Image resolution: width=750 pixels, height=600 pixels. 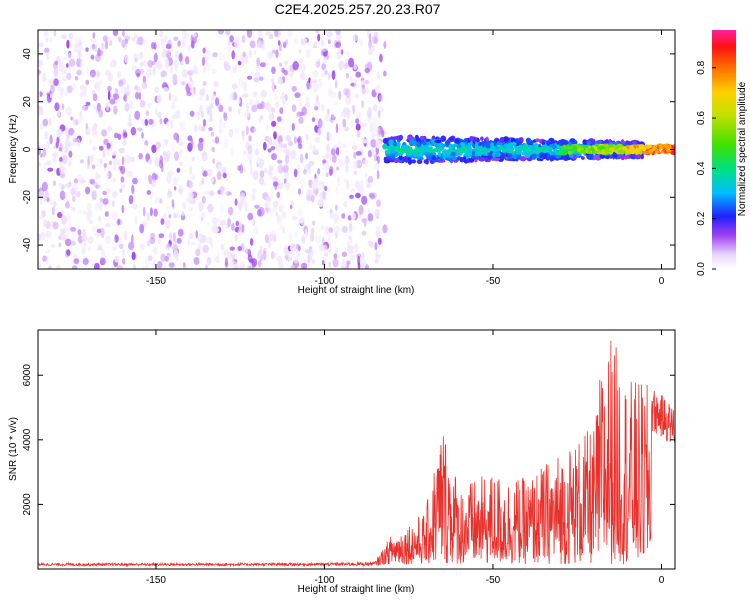 I want to click on page-title: C2E4.2025.257.20.23.R07, so click(x=357, y=9).